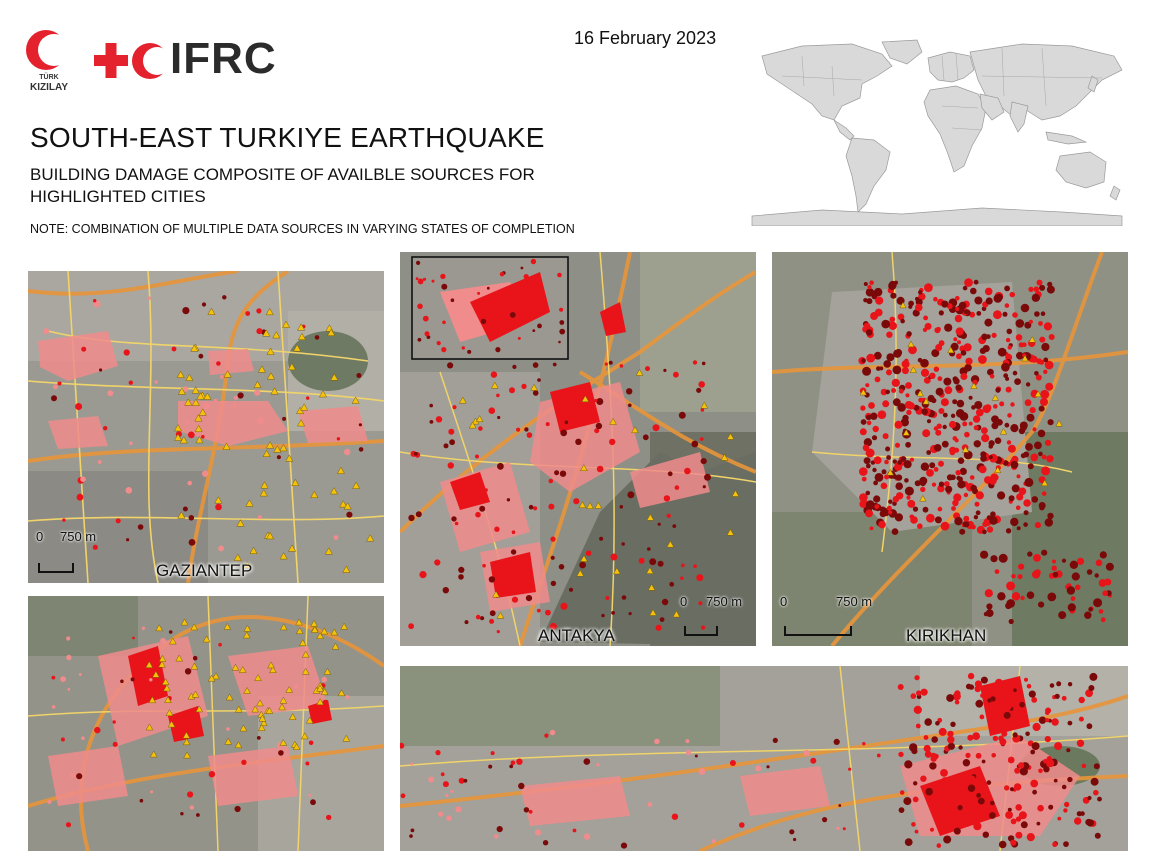 This screenshot has height=851, width=1152. Describe the element at coordinates (950, 449) in the screenshot. I see `kirikhan-map-panel: 0 750 m KIRIKHAN` at that location.